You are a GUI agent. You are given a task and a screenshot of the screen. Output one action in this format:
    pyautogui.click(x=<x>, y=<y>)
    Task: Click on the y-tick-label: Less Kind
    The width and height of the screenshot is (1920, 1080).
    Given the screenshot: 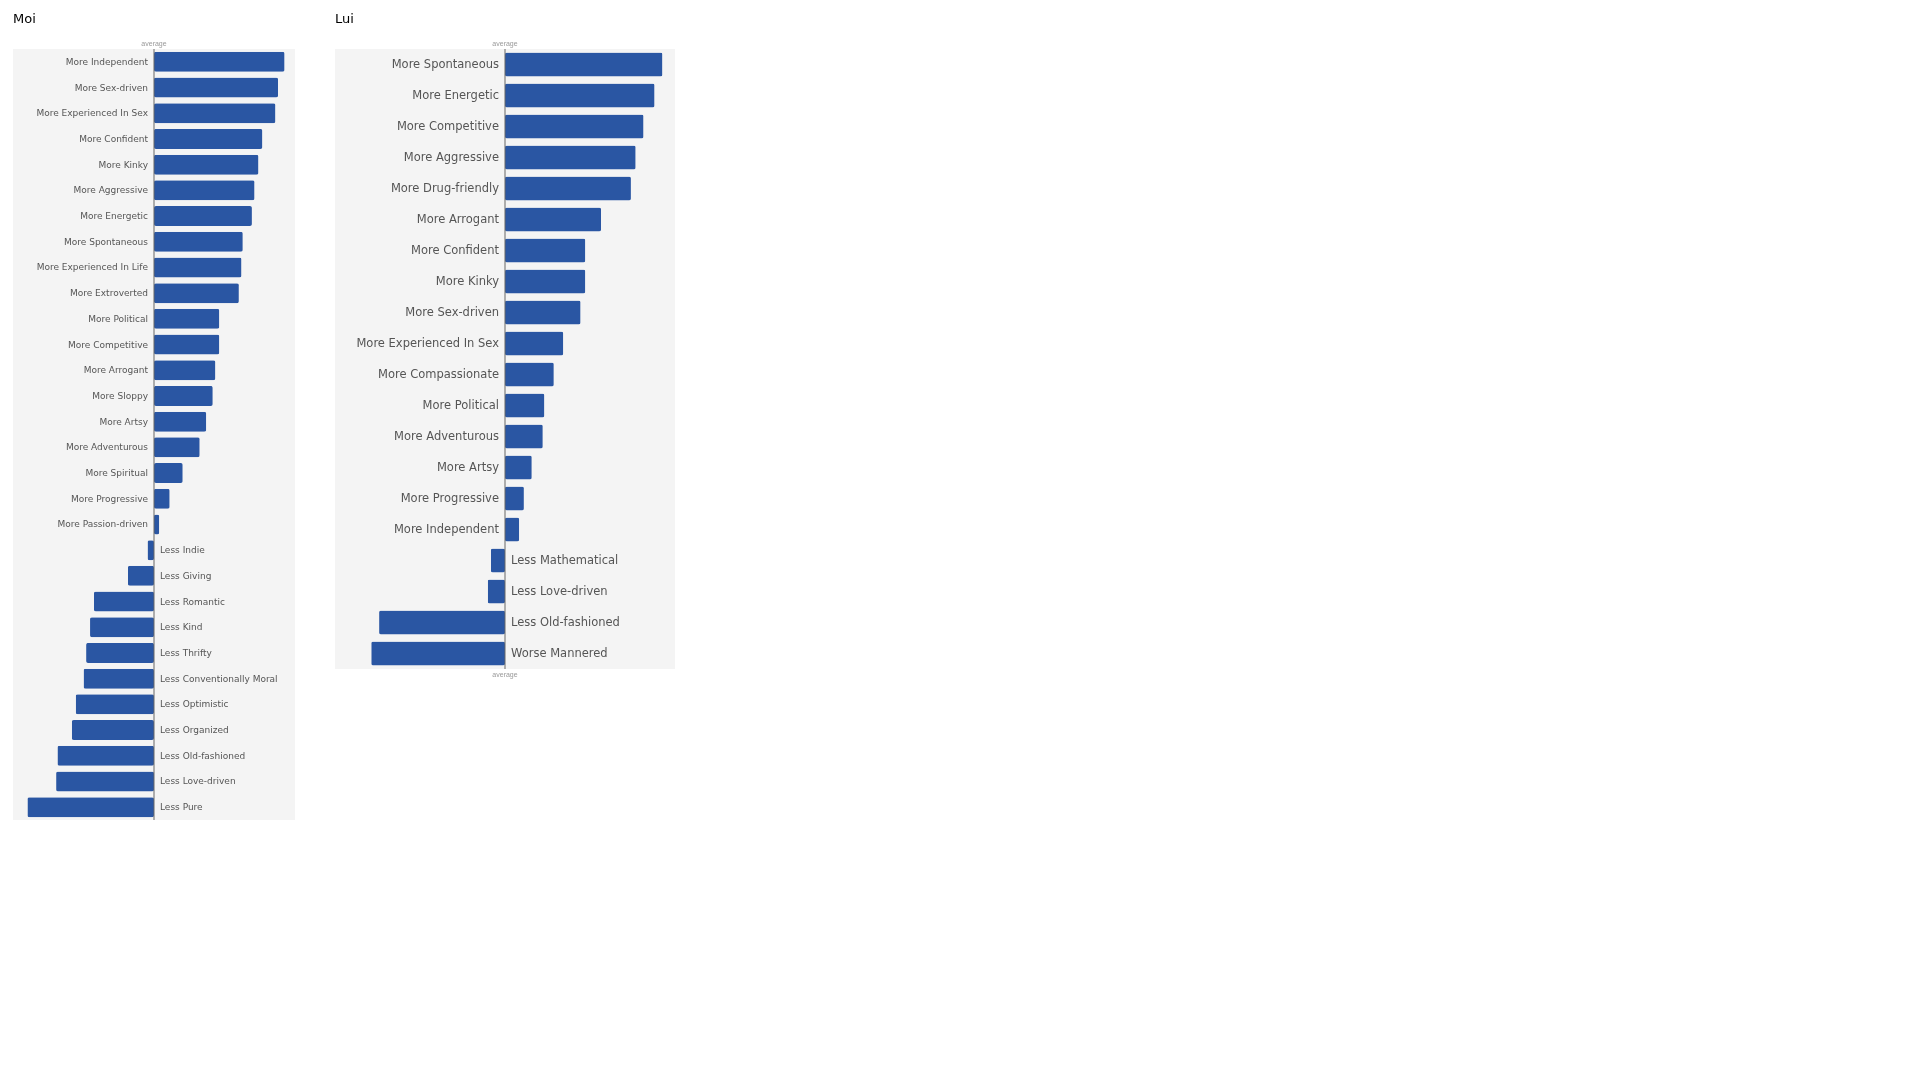 What is the action you would take?
    pyautogui.click(x=181, y=627)
    